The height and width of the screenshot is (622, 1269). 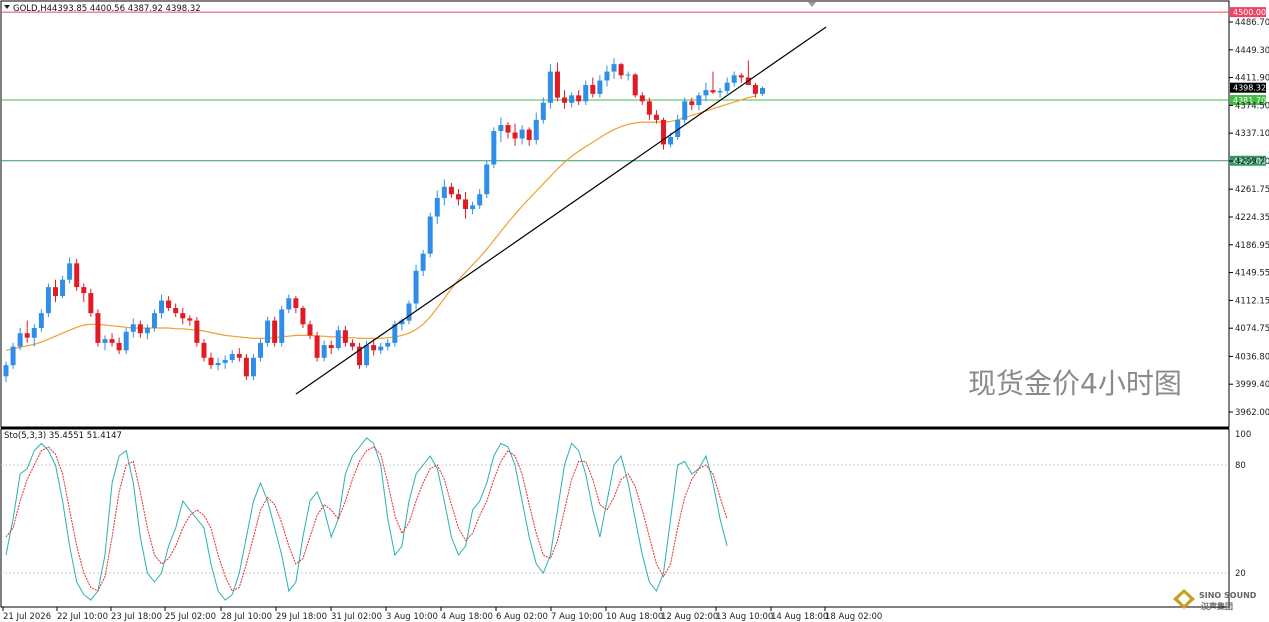 I want to click on time-tick-label: 21 Jul 2026, so click(x=27, y=617).